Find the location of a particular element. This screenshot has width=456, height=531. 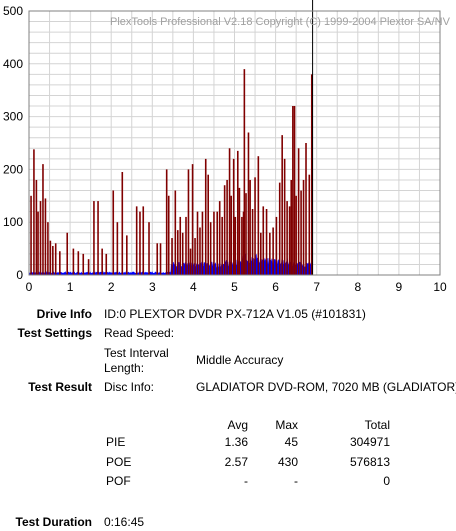

x-tick-label: 7 is located at coordinates (316, 287).